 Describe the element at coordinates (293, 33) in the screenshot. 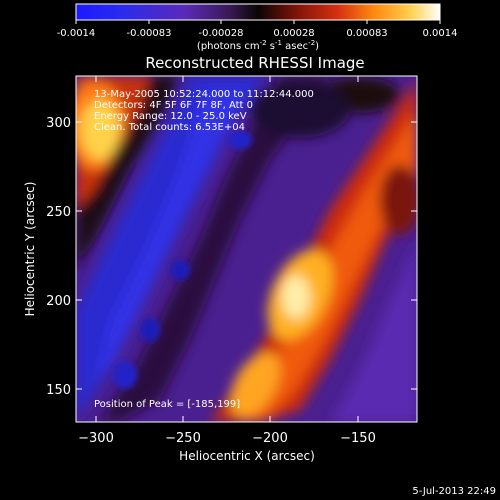

I see `colorbar-tick-label: 0.00028` at that location.